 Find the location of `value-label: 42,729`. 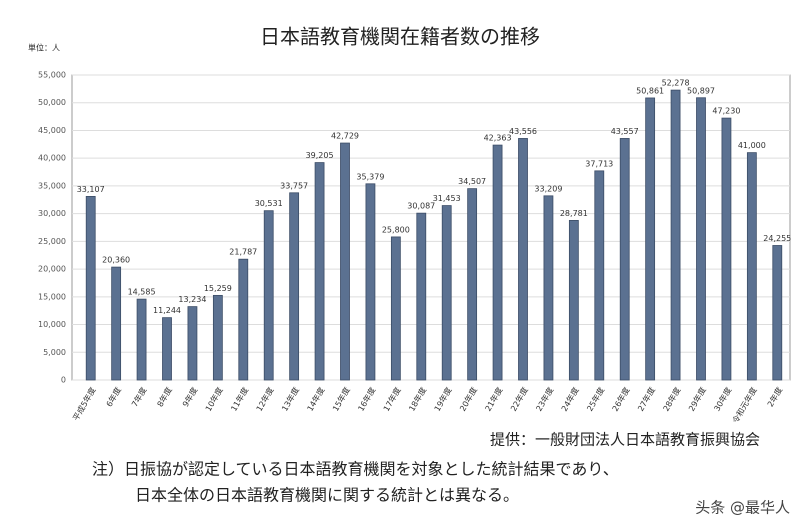

value-label: 42,729 is located at coordinates (345, 136).